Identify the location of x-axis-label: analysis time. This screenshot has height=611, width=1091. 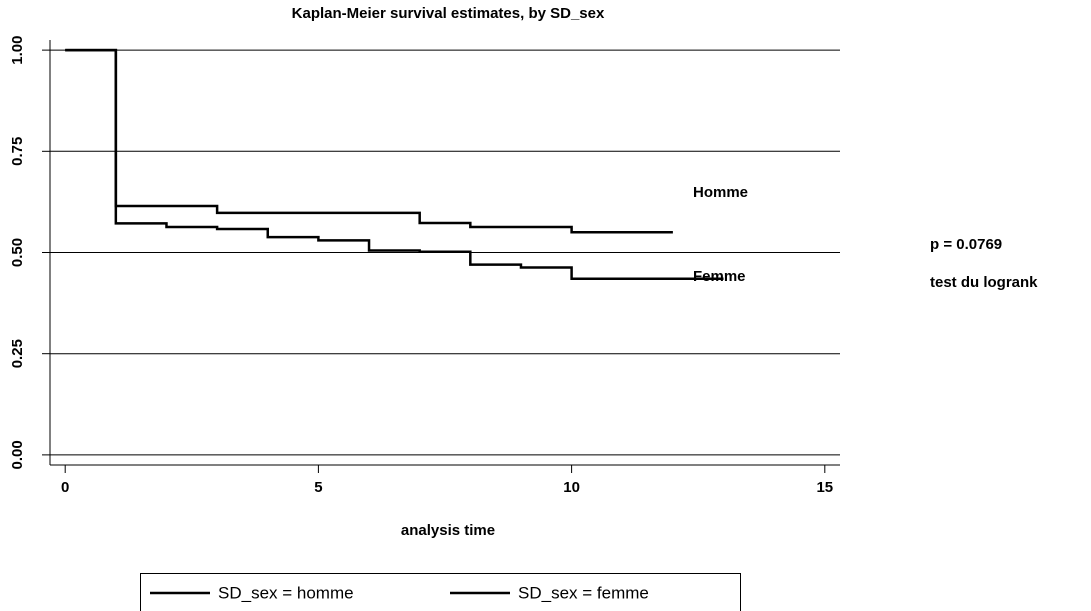
(448, 530).